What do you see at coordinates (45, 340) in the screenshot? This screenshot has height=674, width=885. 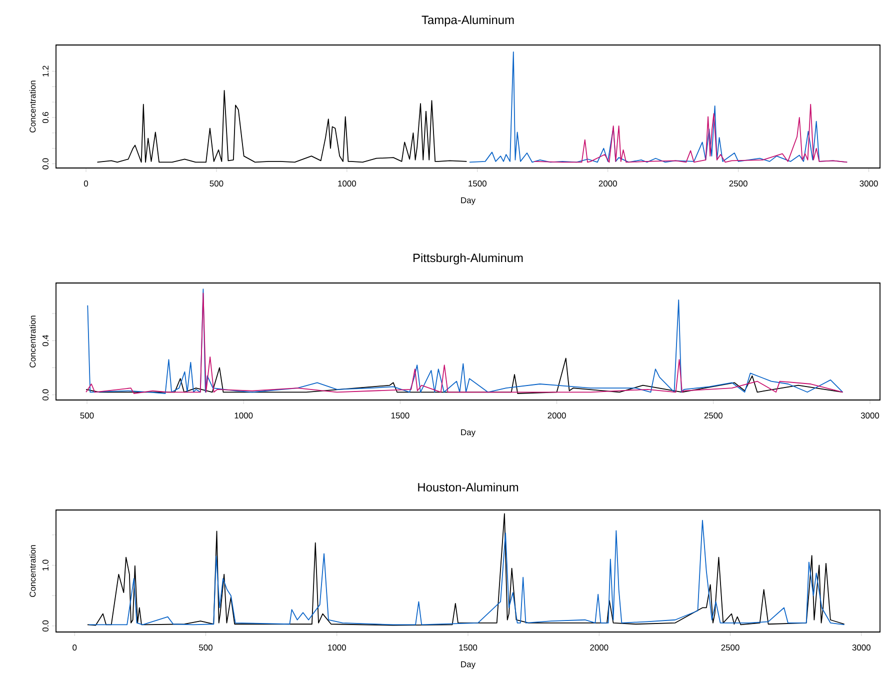 I see `y-tick-label: 0.4` at bounding box center [45, 340].